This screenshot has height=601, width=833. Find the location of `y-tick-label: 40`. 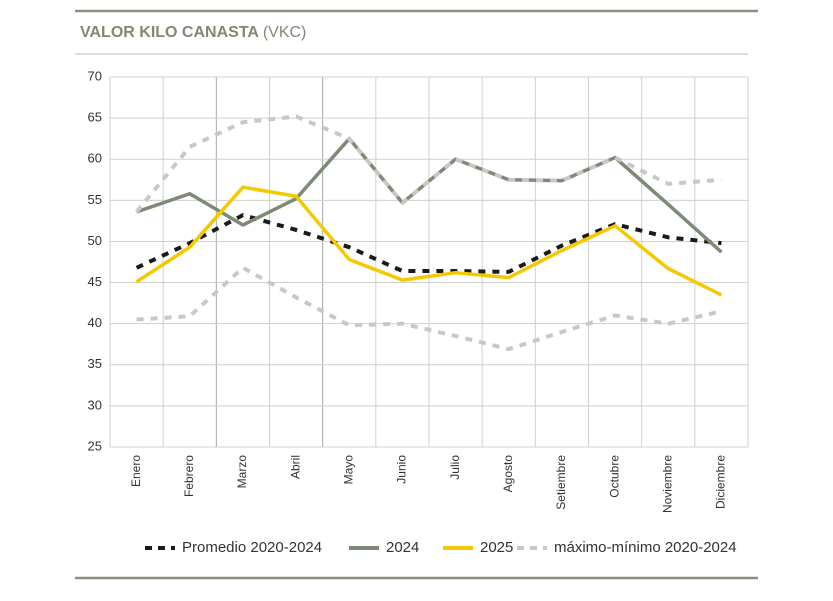

y-tick-label: 40 is located at coordinates (95, 322).